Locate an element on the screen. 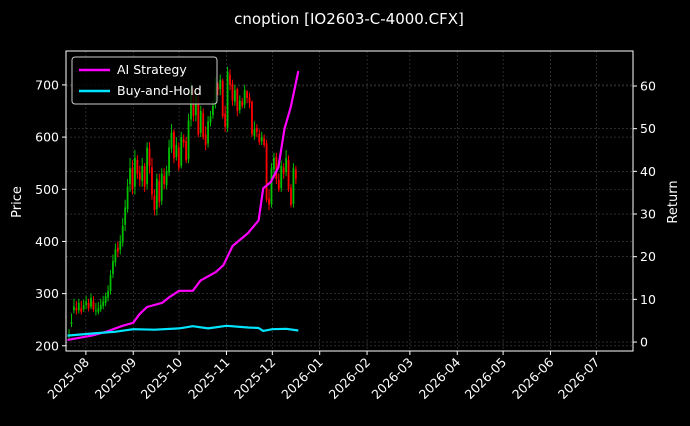 This screenshot has width=690, height=426. x-tick-label: 2025-12 is located at coordinates (255, 379).